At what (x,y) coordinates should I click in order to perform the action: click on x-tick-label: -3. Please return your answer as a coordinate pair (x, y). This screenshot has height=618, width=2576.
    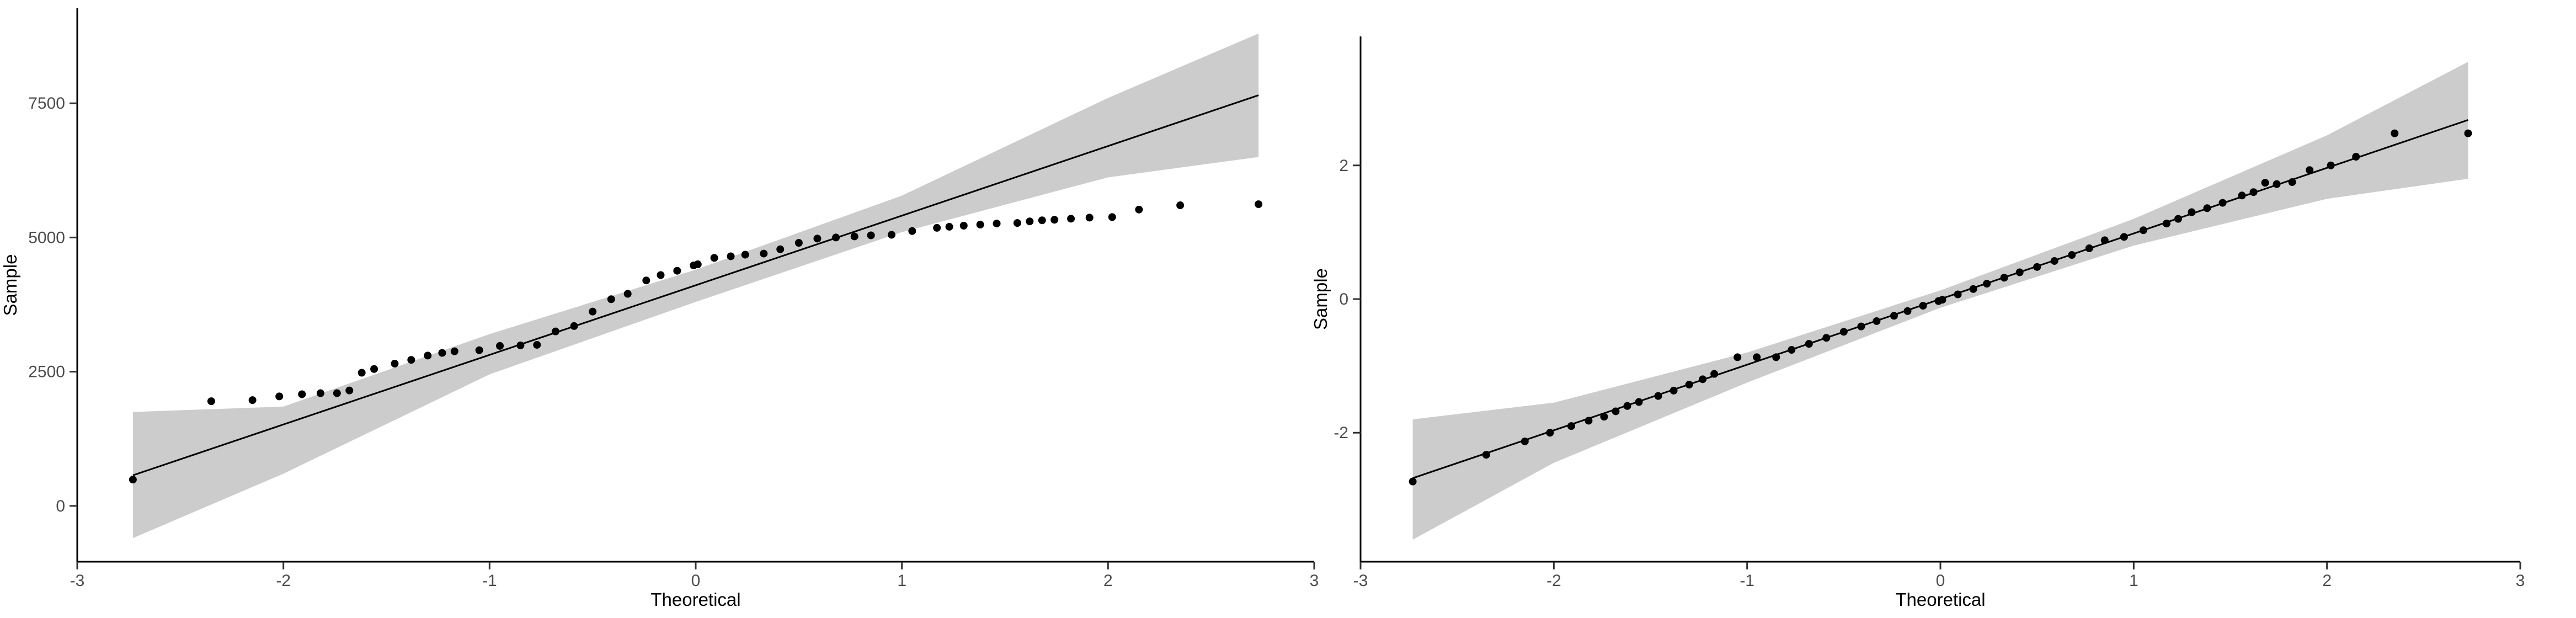
    Looking at the image, I should click on (77, 581).